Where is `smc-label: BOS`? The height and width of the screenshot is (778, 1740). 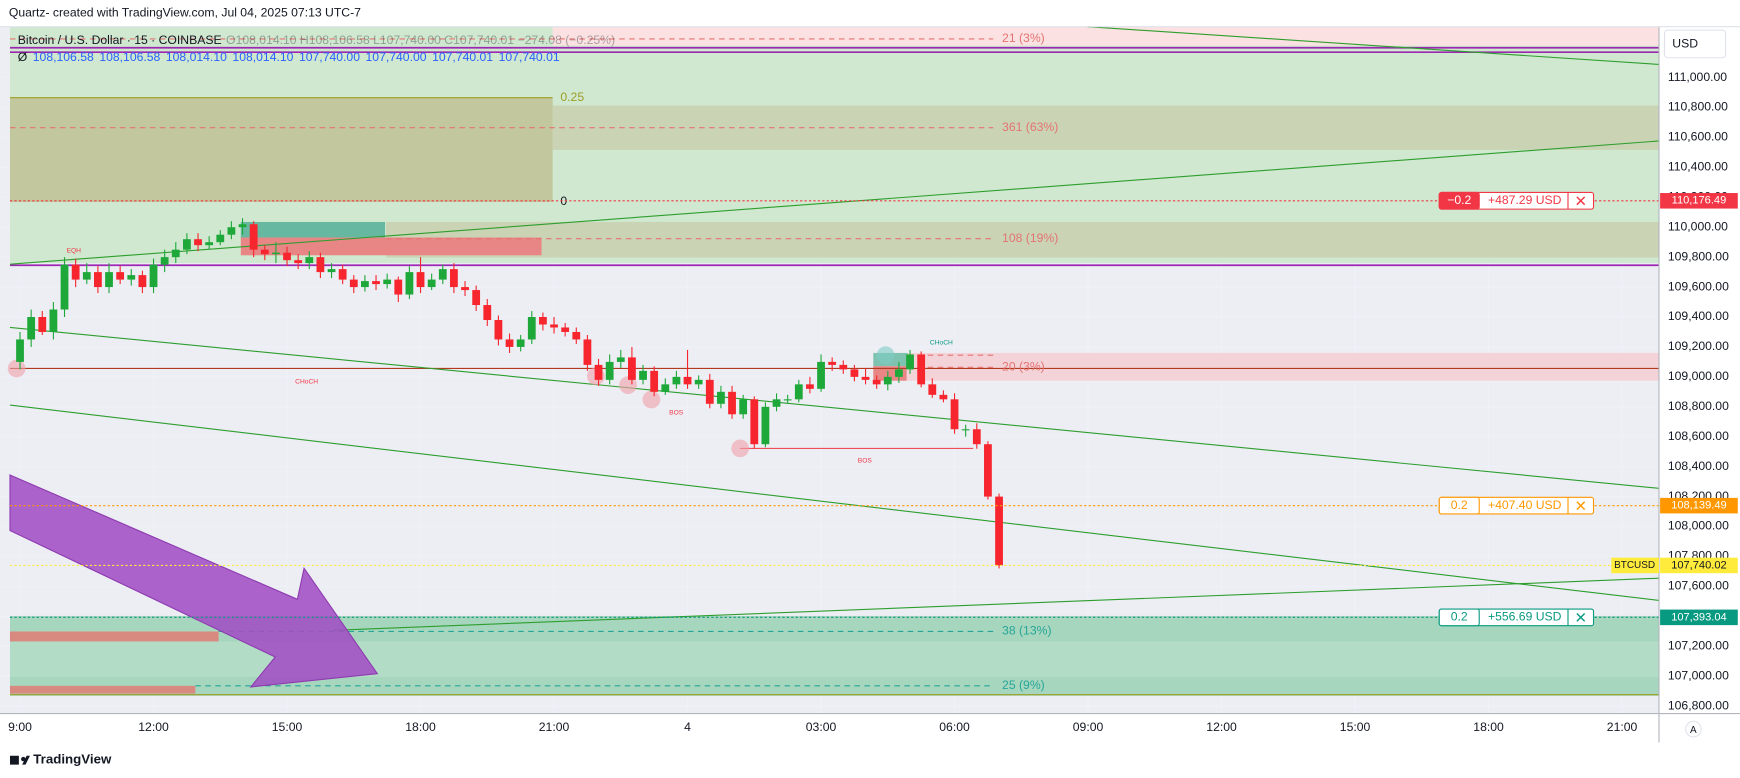
smc-label: BOS is located at coordinates (865, 460).